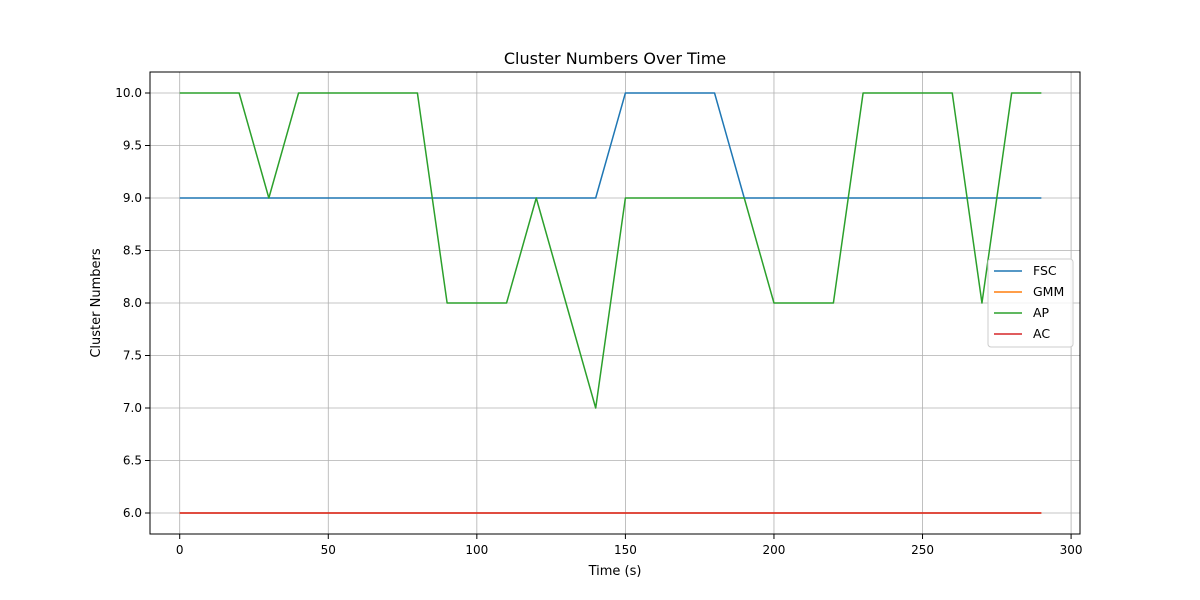  I want to click on y-tick-label: 8.5, so click(132, 251).